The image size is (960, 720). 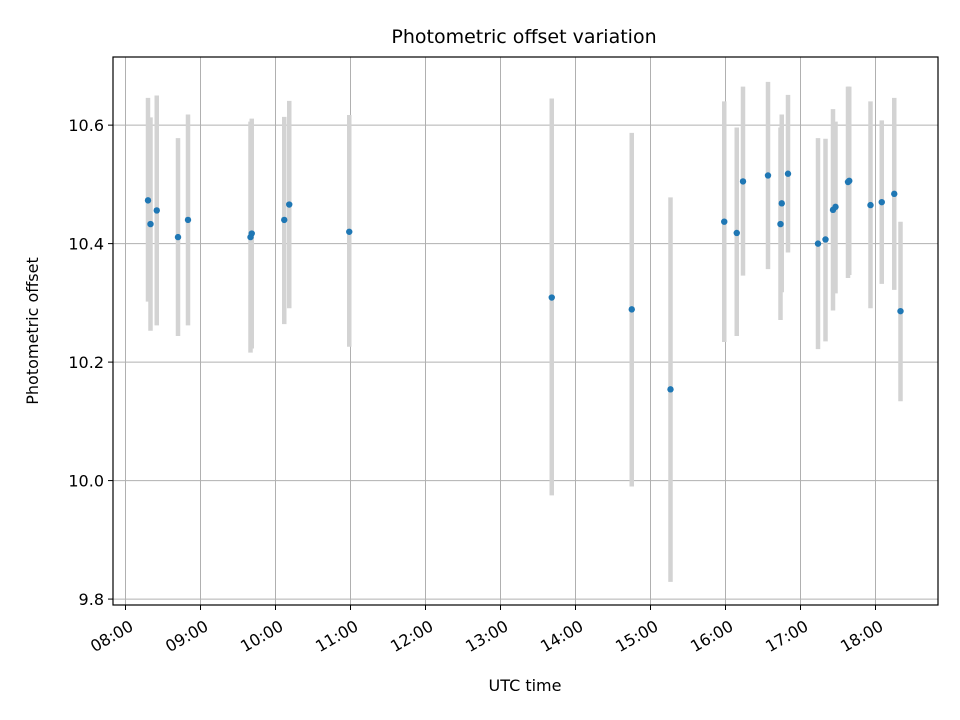 I want to click on x-tick-label: 11:00, so click(x=336, y=636).